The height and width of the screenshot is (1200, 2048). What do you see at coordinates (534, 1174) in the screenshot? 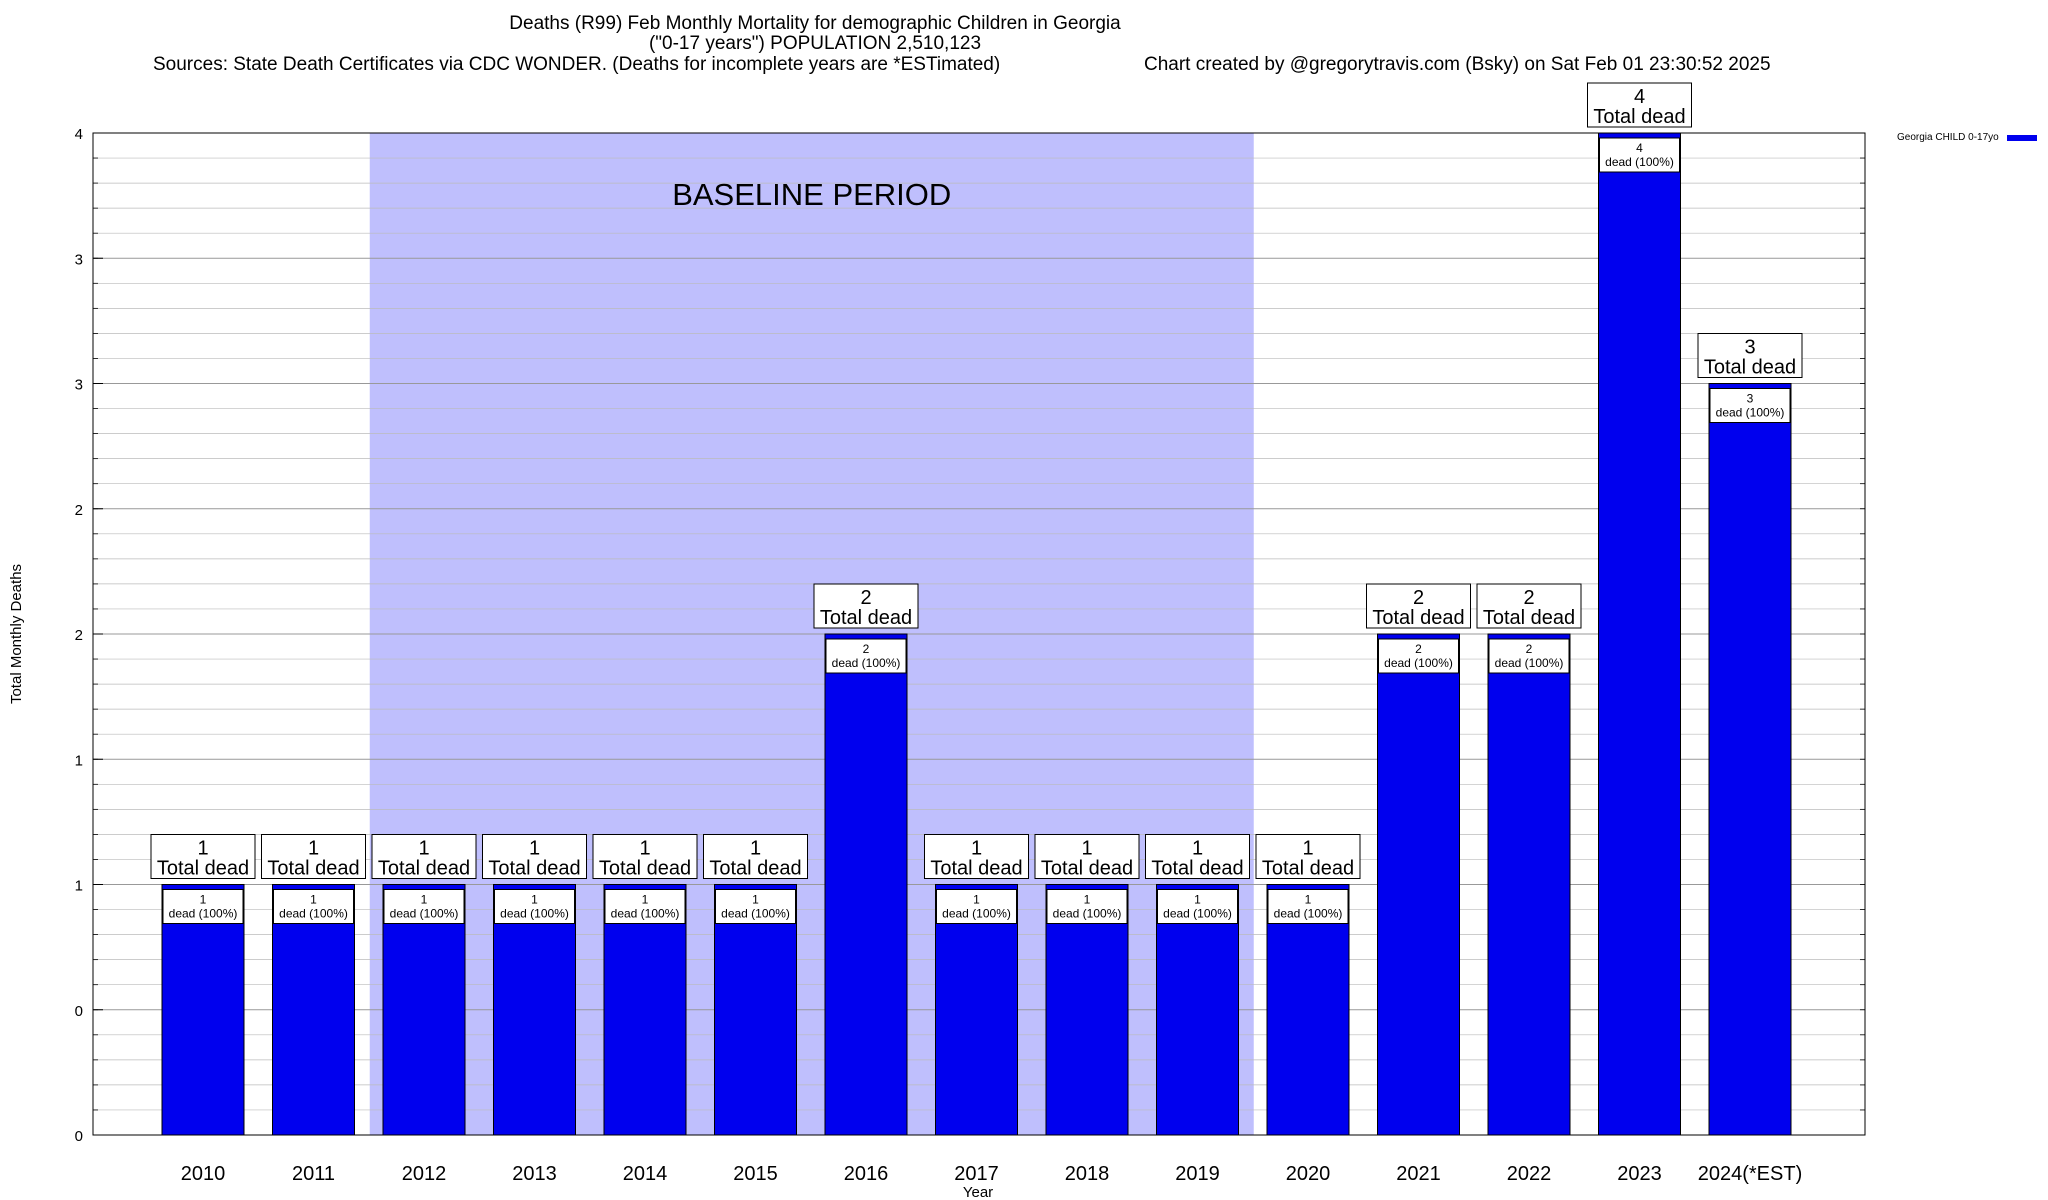
I see `x-tick-label: 2013` at bounding box center [534, 1174].